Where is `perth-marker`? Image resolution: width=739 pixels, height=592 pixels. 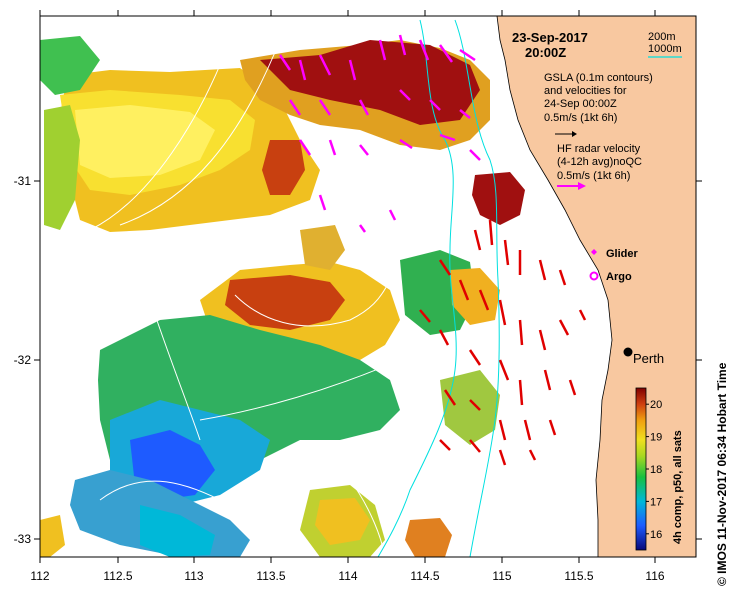 perth-marker is located at coordinates (628, 352).